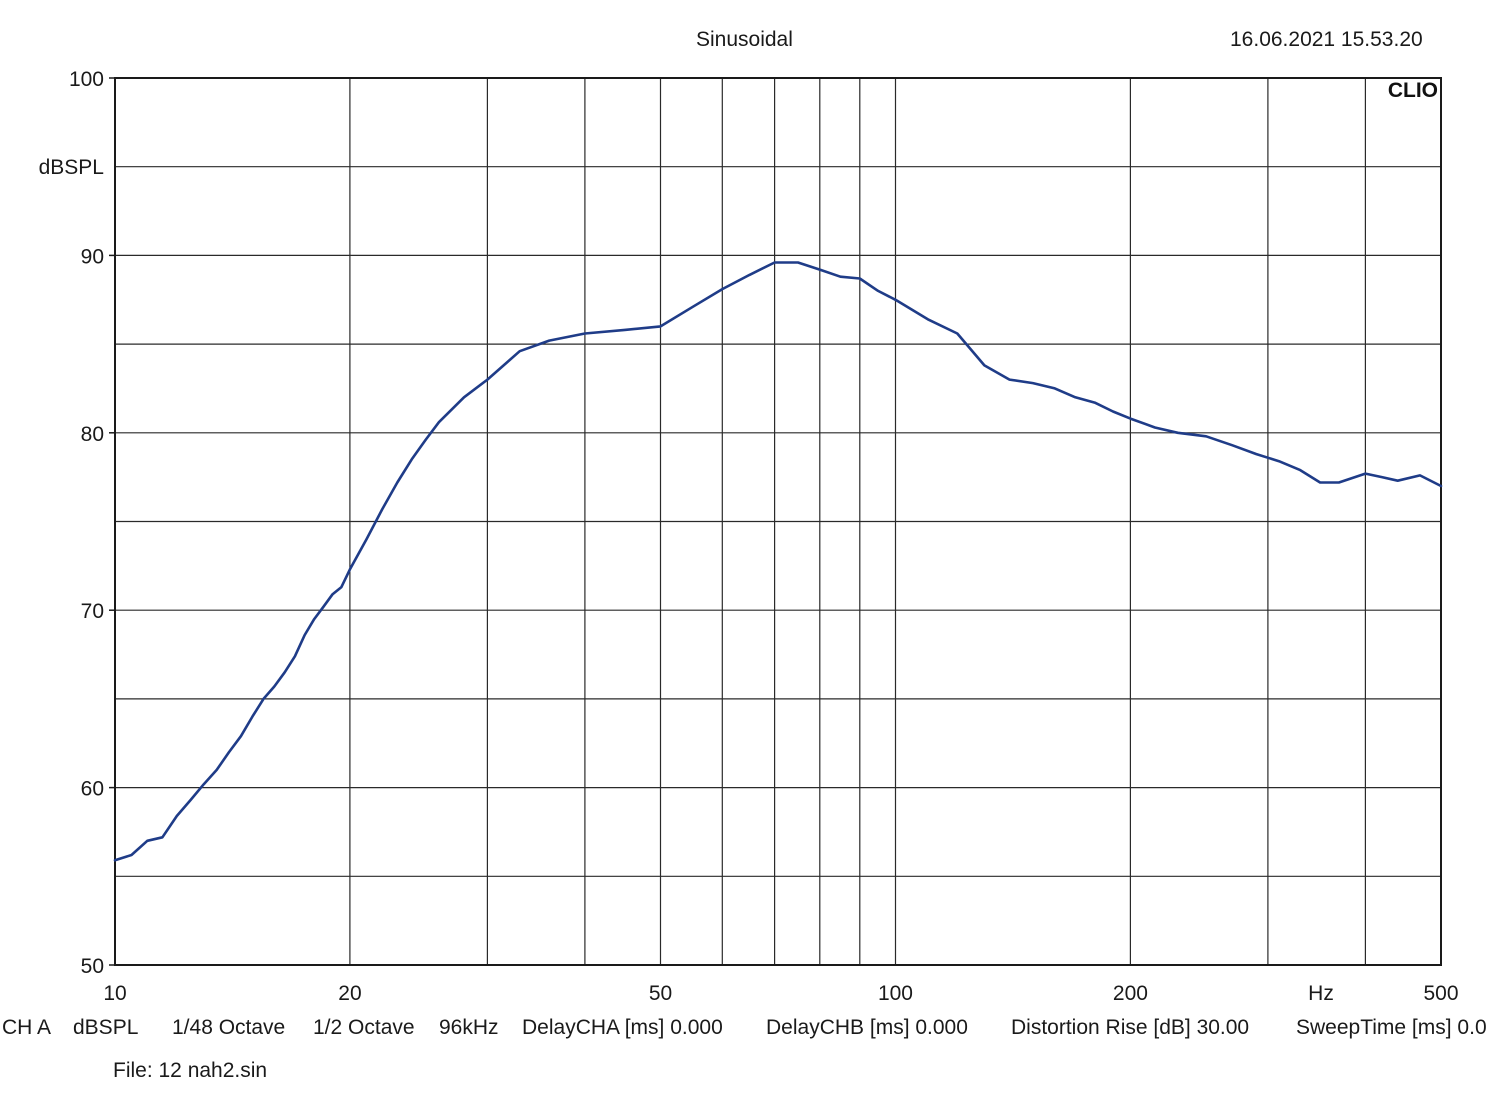 This screenshot has width=1500, height=1110. What do you see at coordinates (364, 1027) in the screenshot?
I see `footer-smoothing: 1/2 Octave` at bounding box center [364, 1027].